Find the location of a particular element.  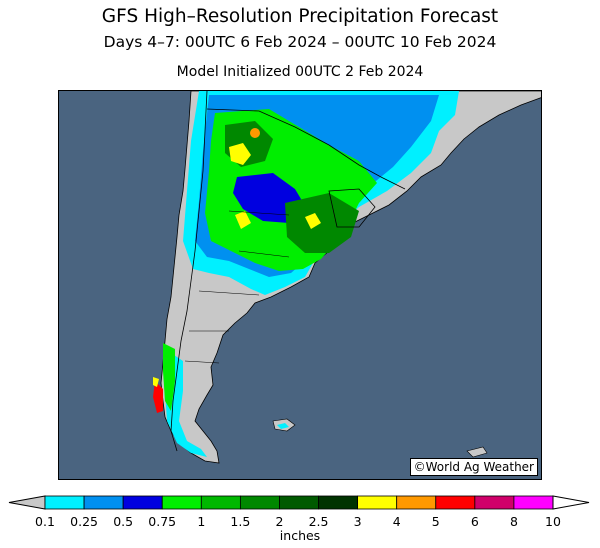

colorbar is located at coordinates (299, 502).